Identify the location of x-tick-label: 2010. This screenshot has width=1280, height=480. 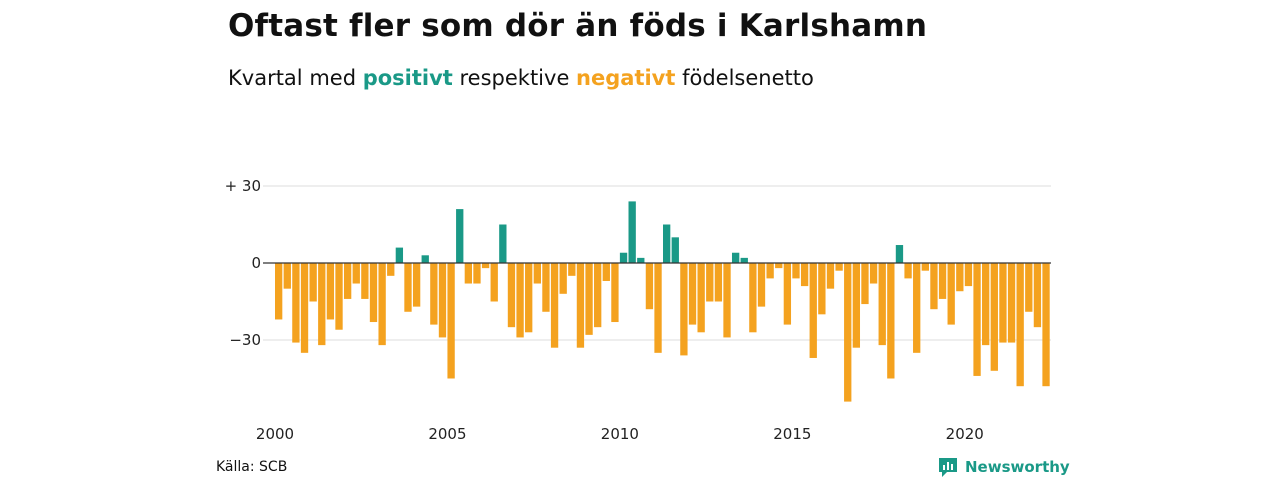
(620, 434).